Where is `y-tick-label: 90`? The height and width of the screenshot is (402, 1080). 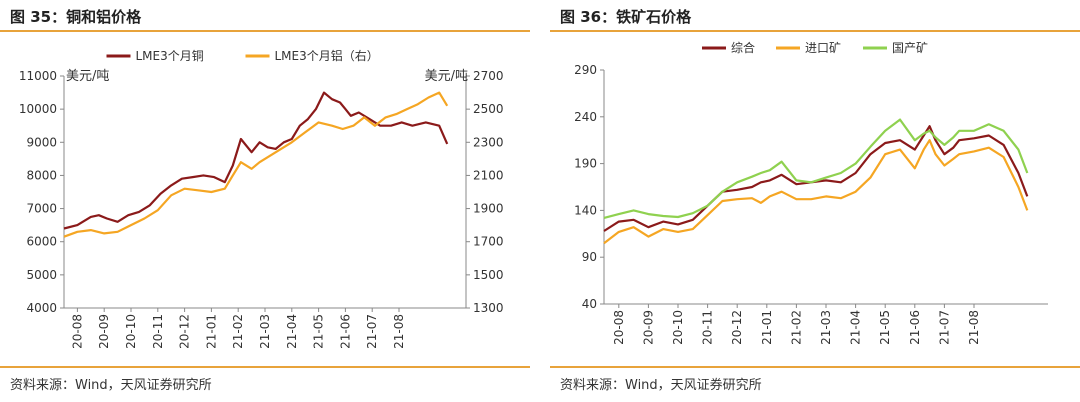 y-tick-label: 90 is located at coordinates (589, 257).